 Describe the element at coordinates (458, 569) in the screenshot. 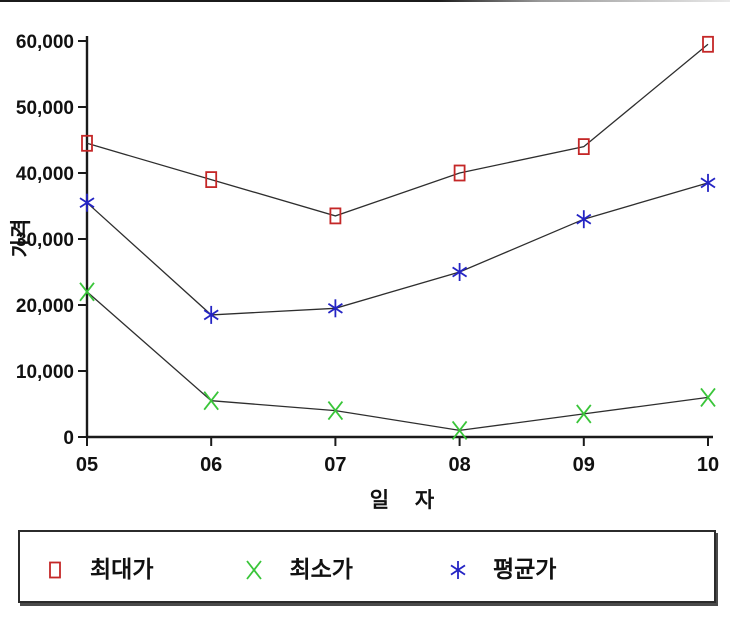

I see `asterisk-marker-icon` at that location.